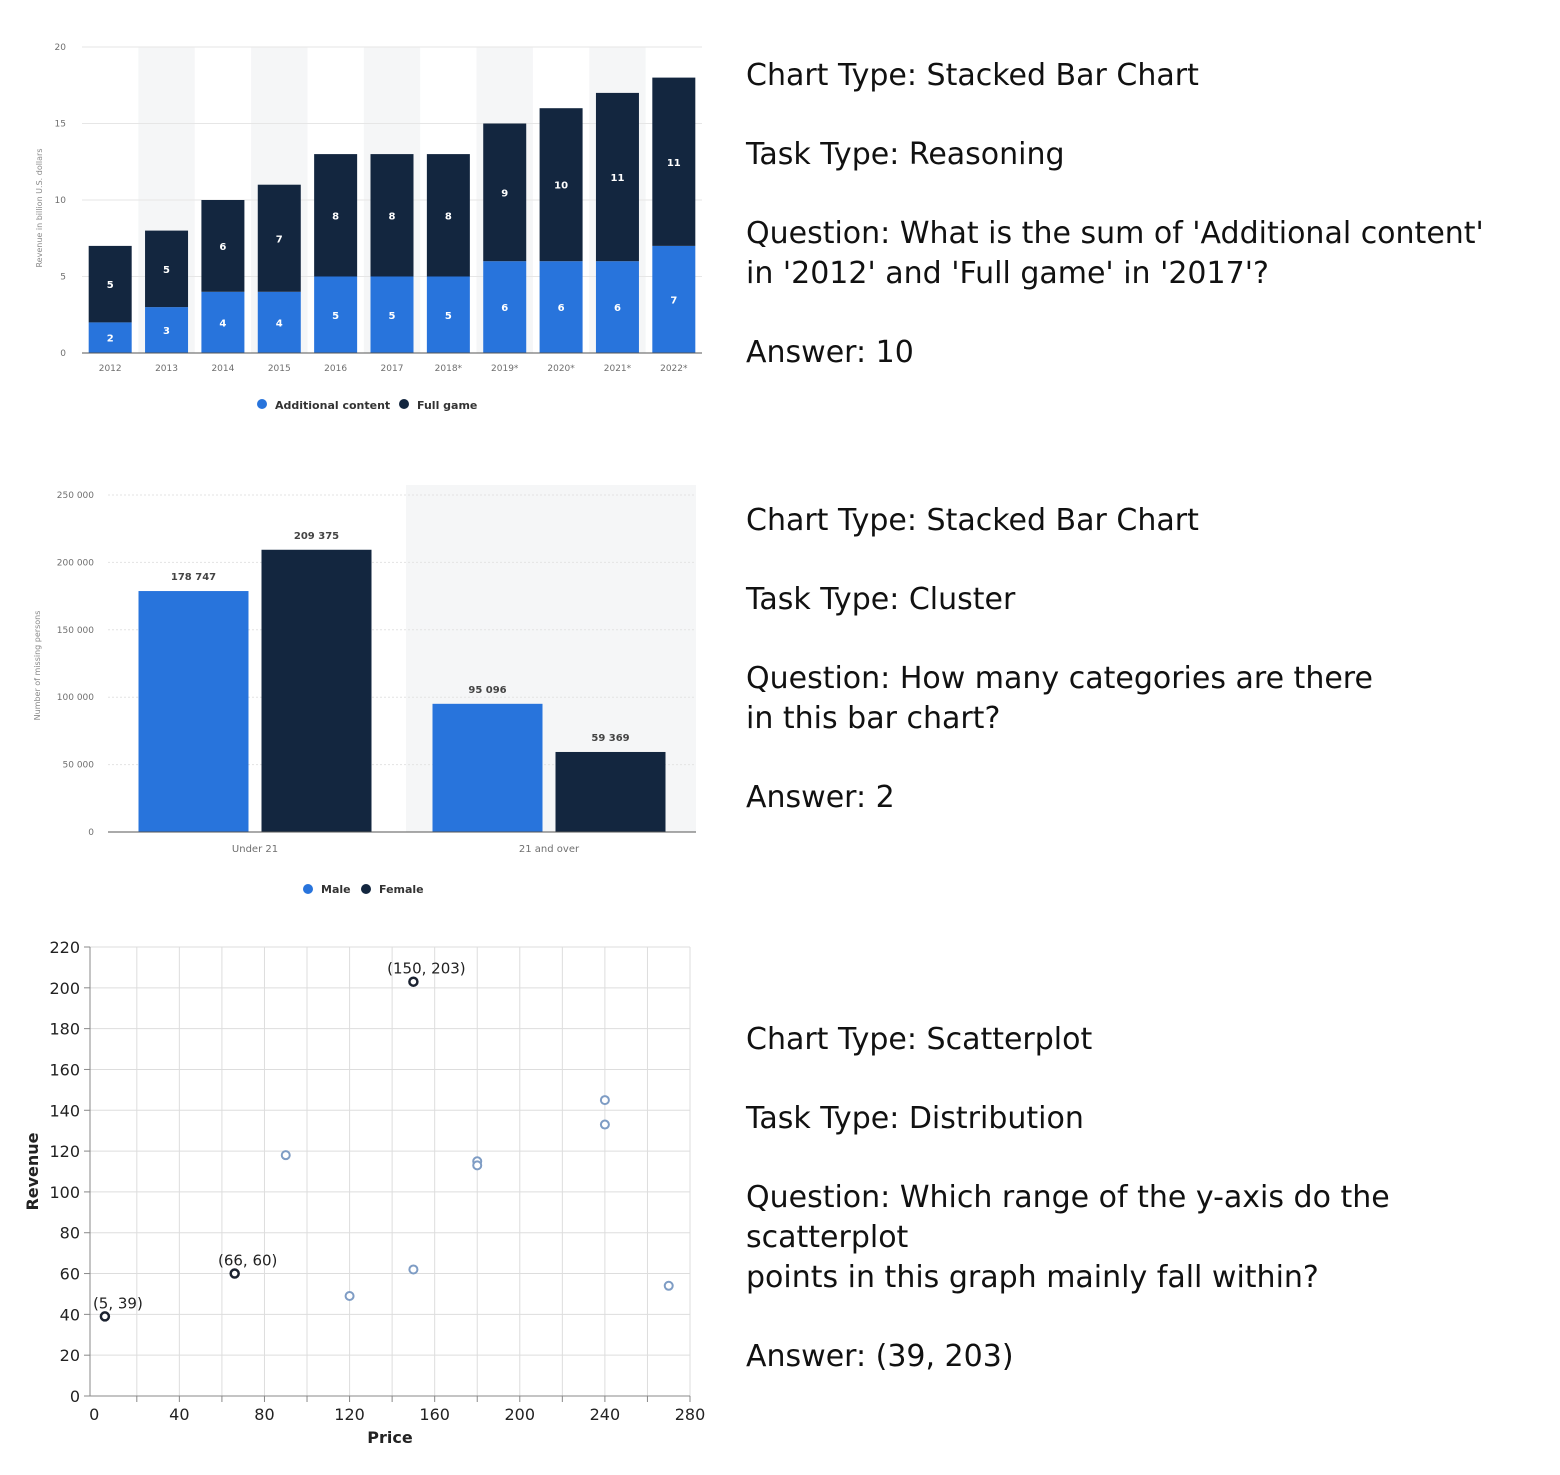  Describe the element at coordinates (316, 536) in the screenshot. I see `data-label: 209 375` at that location.